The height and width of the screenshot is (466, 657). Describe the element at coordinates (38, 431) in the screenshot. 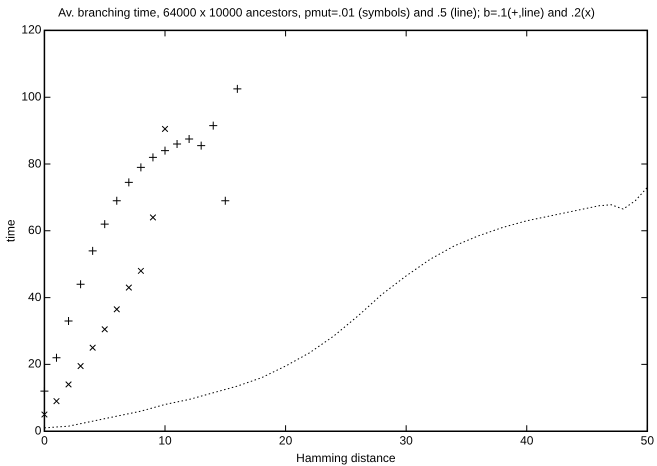

I see `y-tick-label: 0` at that location.